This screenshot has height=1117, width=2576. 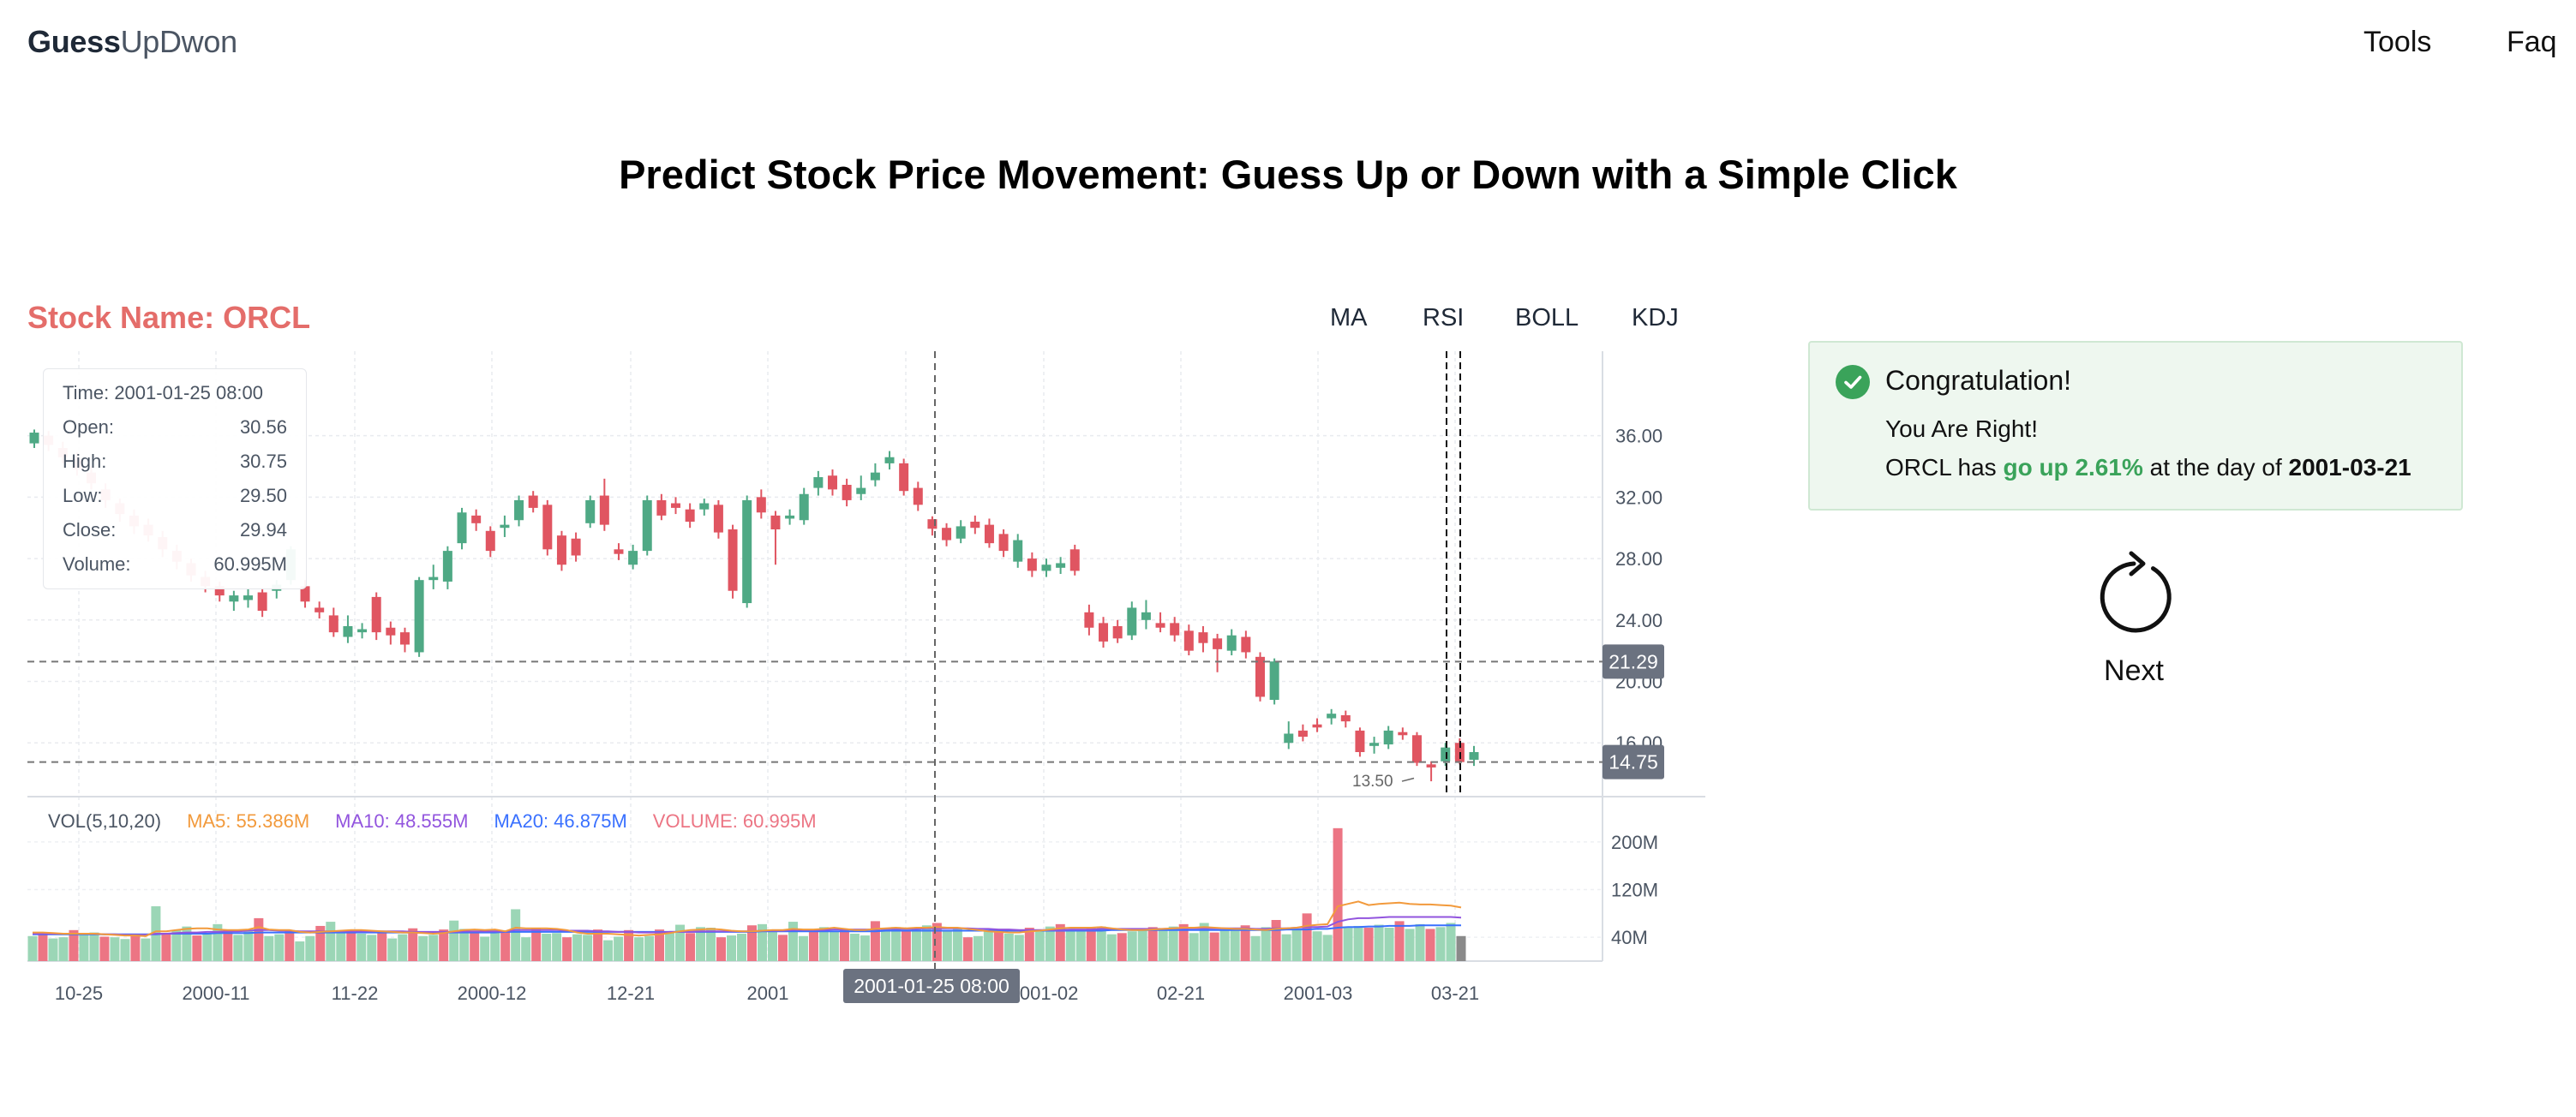 What do you see at coordinates (132, 42) in the screenshot?
I see `site-logo: GuessUpDwon` at bounding box center [132, 42].